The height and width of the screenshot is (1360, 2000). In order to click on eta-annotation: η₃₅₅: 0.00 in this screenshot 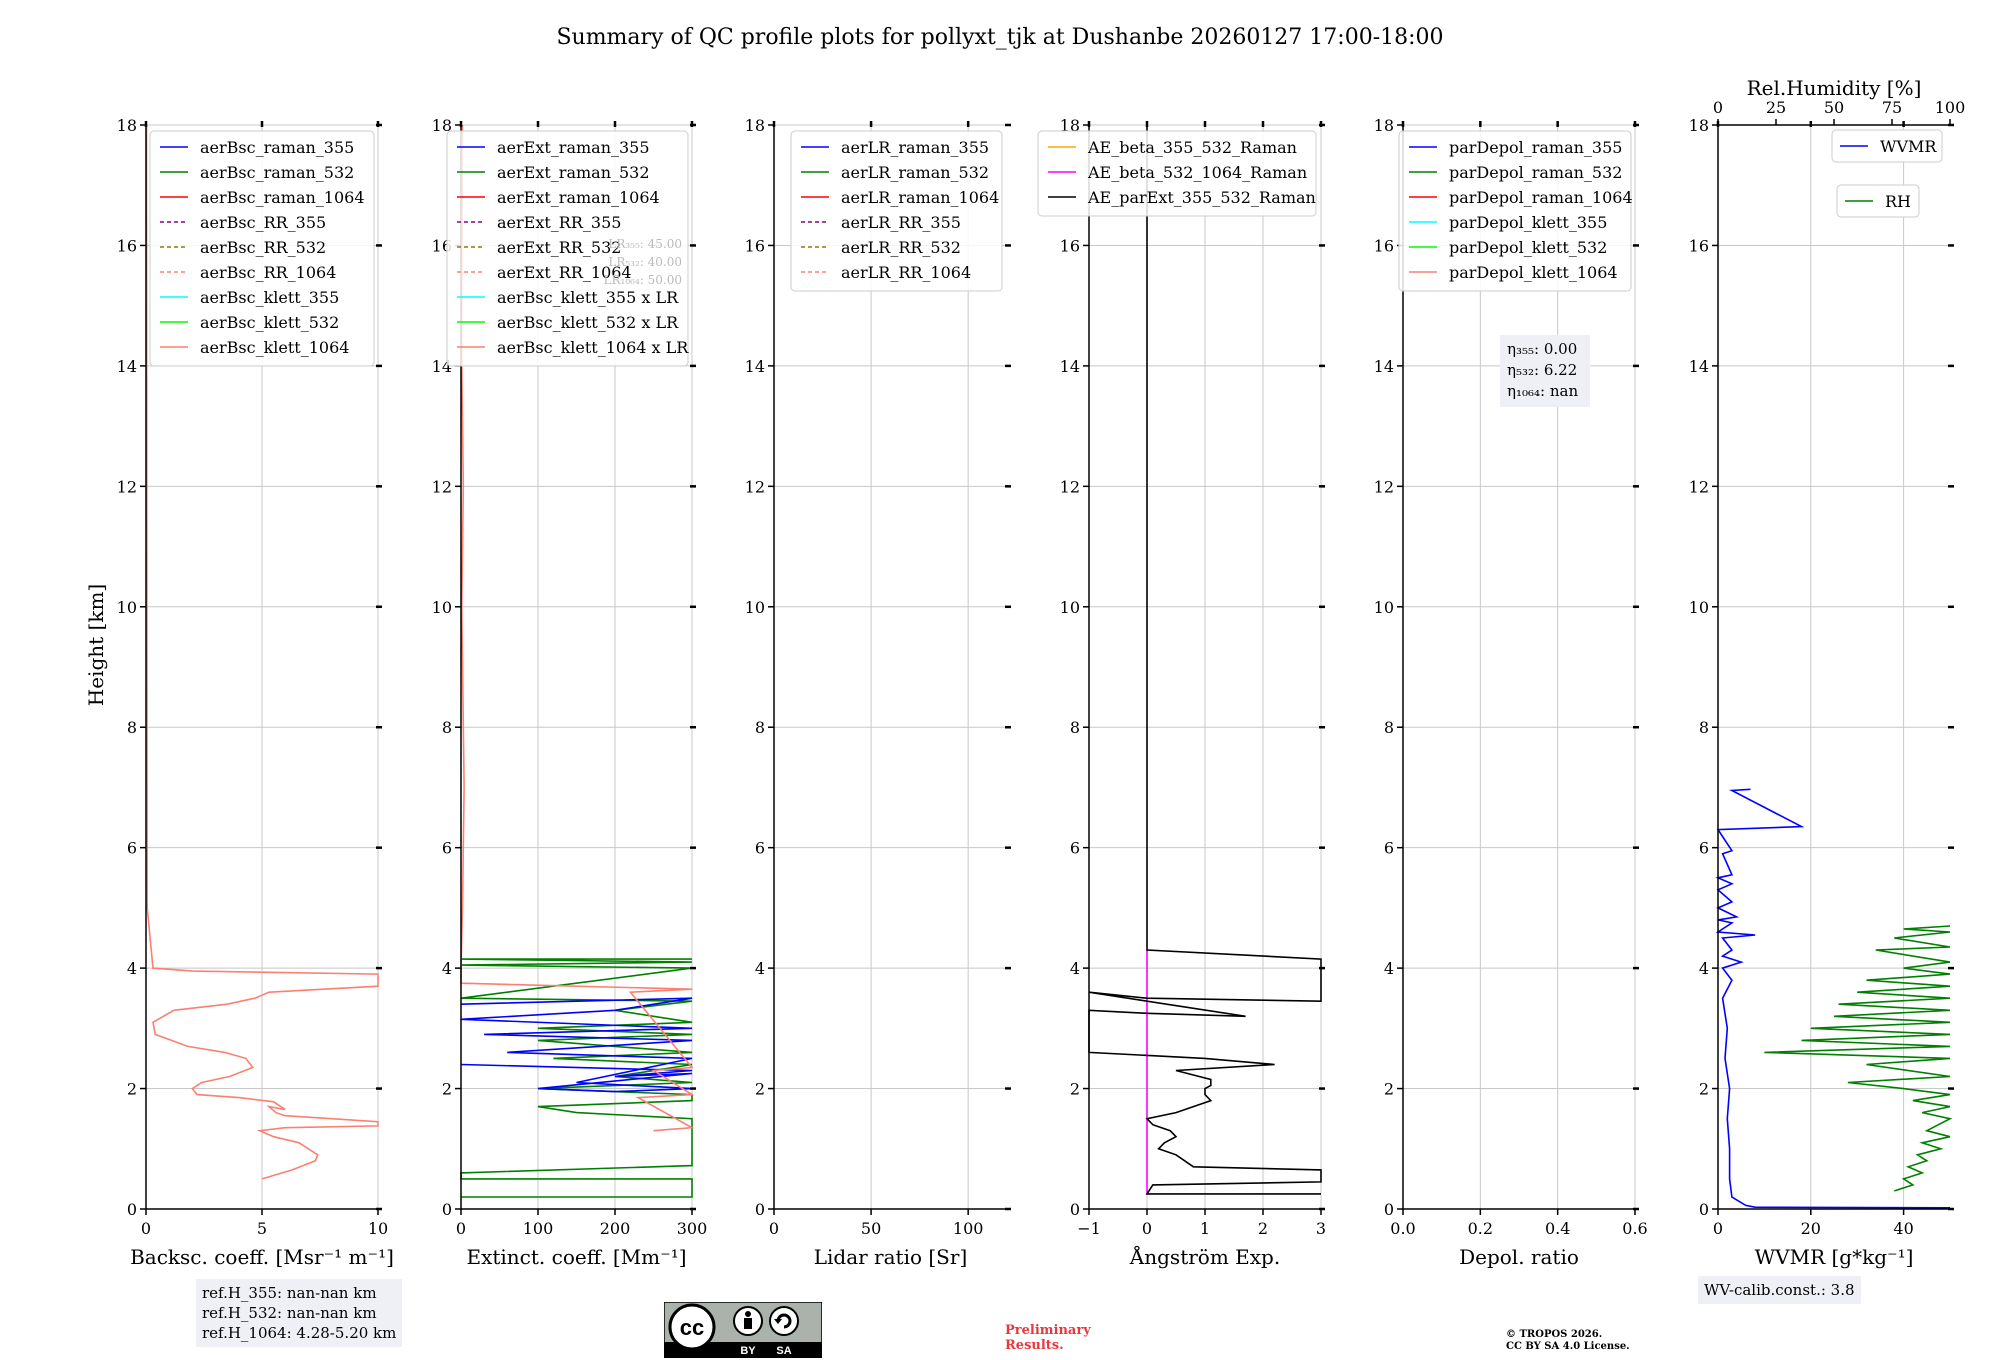, I will do `click(1542, 349)`.